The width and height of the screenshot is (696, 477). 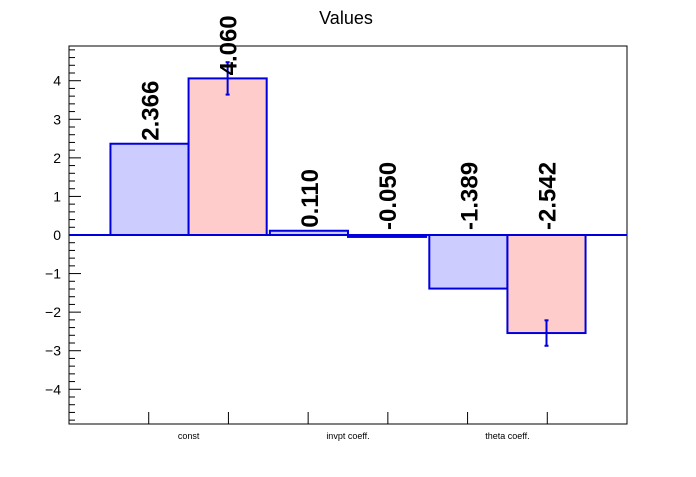 What do you see at coordinates (53, 312) in the screenshot?
I see `y-tick-label: −2` at bounding box center [53, 312].